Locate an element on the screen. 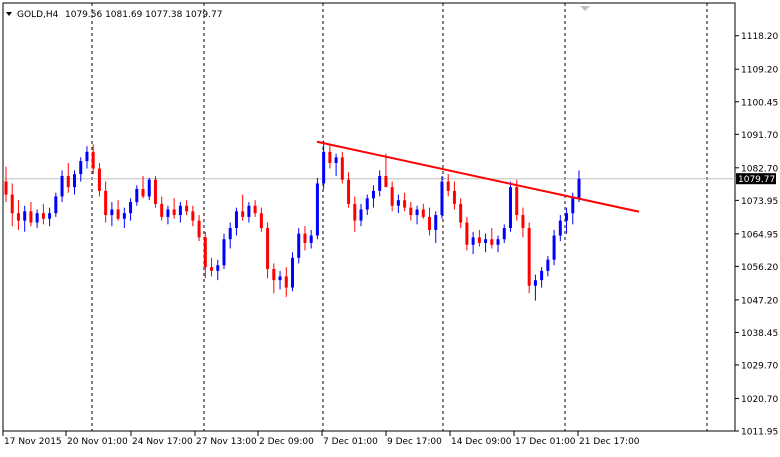 This screenshot has height=457, width=780. x-tick-label: 21 Dec 17:00 is located at coordinates (609, 442).